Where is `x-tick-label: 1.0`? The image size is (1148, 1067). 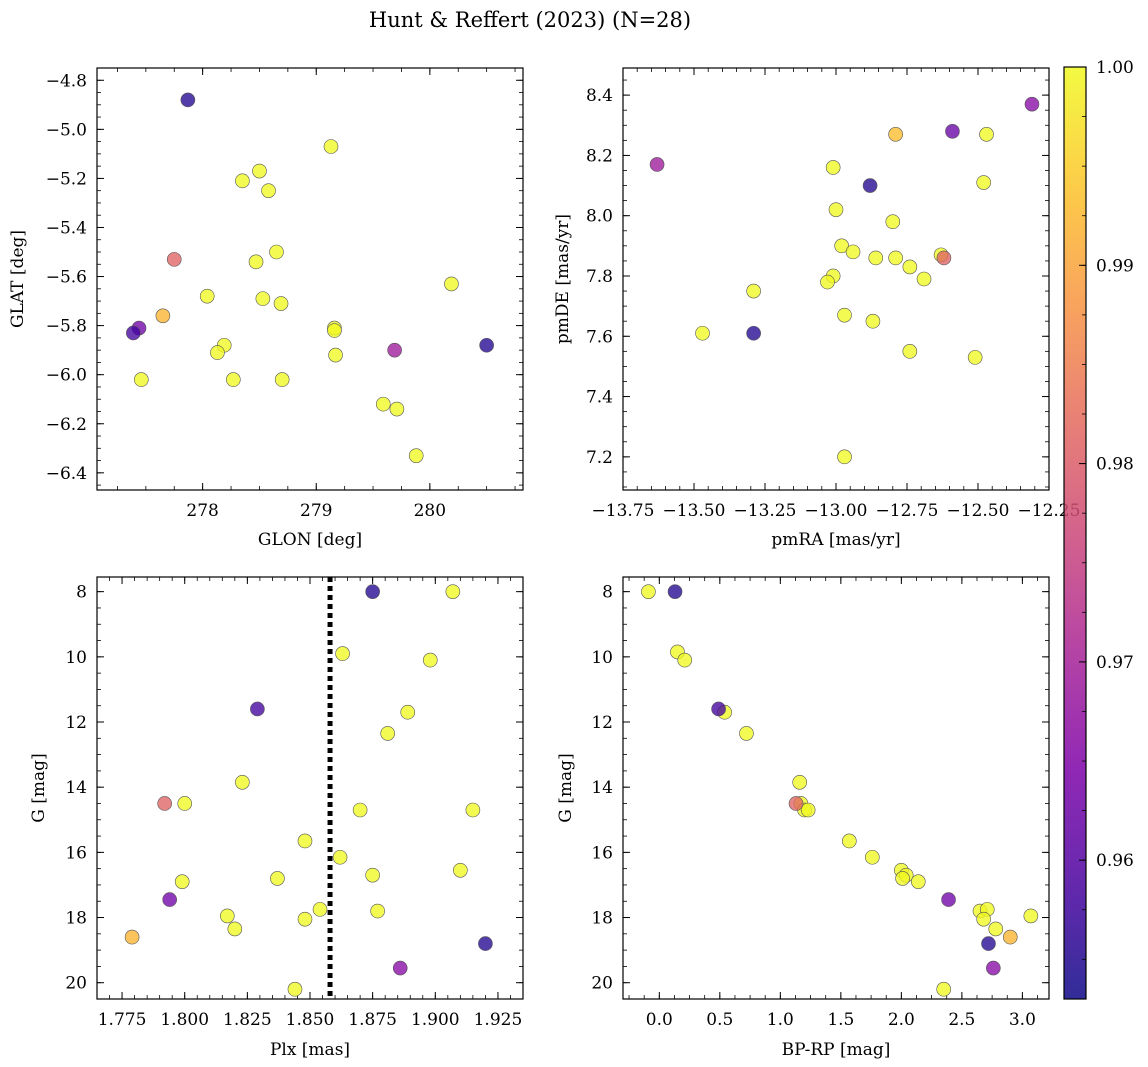
x-tick-label: 1.0 is located at coordinates (780, 1020).